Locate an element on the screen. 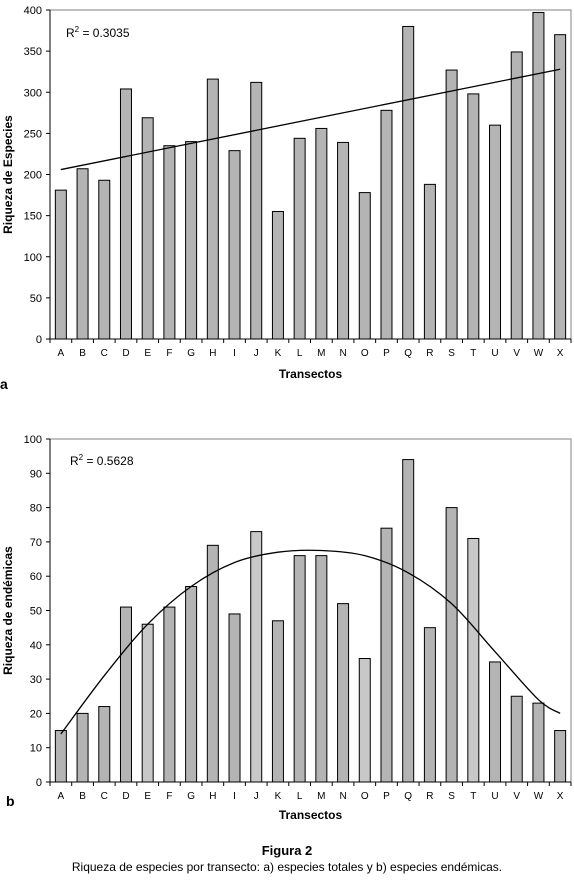  y-tick-label: 40 is located at coordinates (36, 646).